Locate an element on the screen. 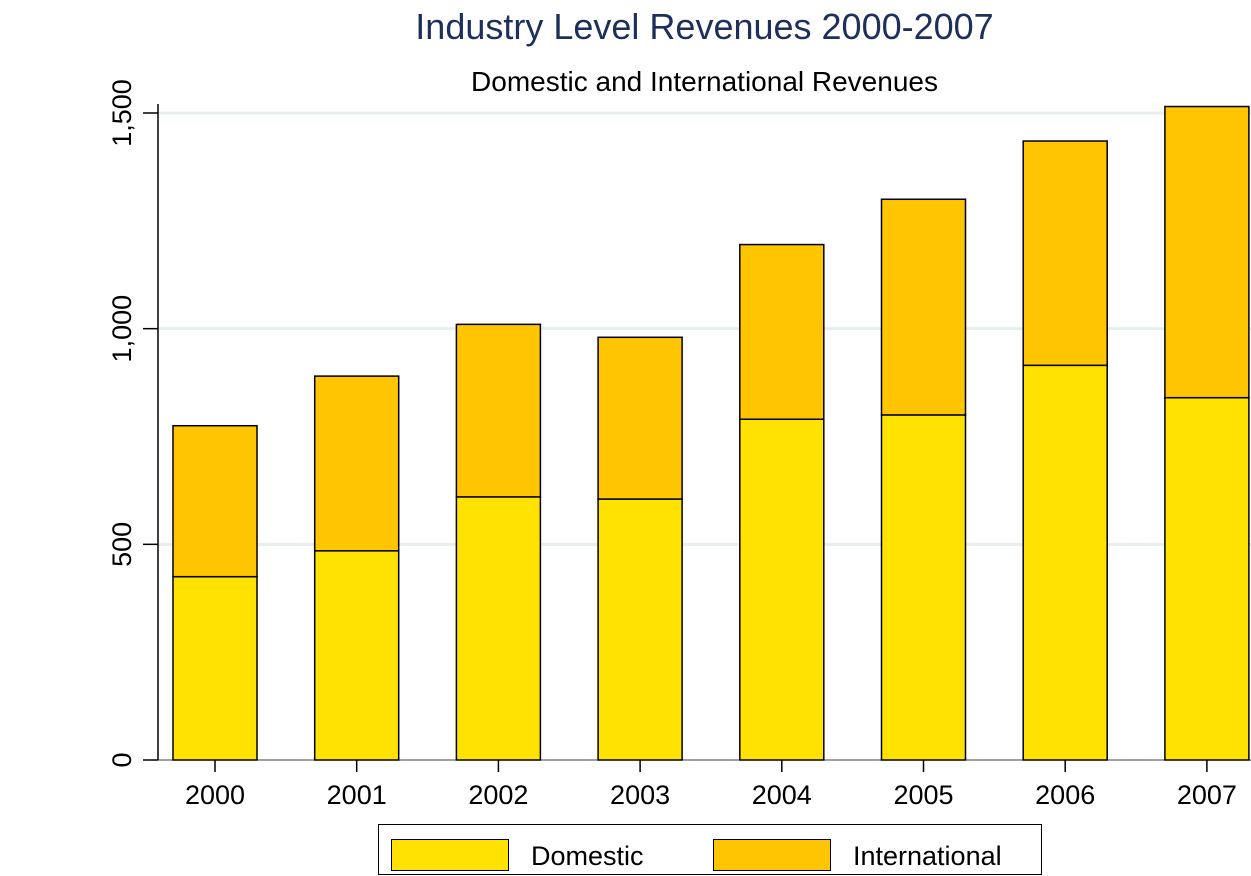  legend: Domestic International is located at coordinates (710, 849).